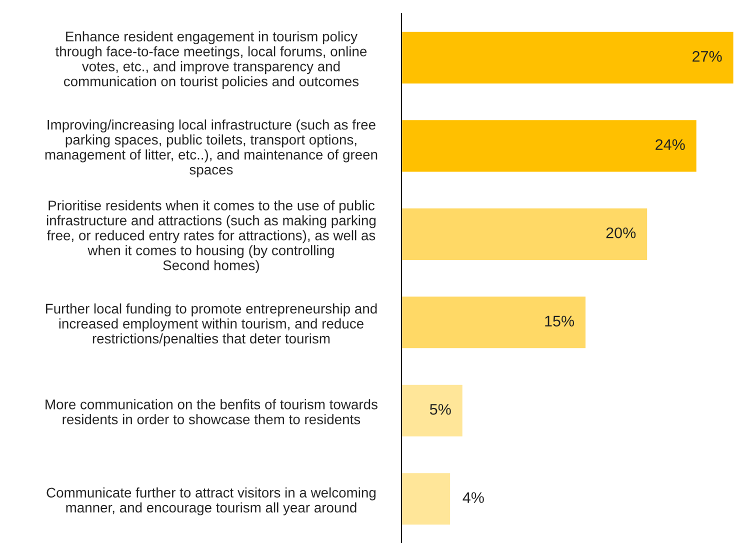 The width and height of the screenshot is (734, 543). Describe the element at coordinates (670, 144) in the screenshot. I see `data-label: 24%` at that location.